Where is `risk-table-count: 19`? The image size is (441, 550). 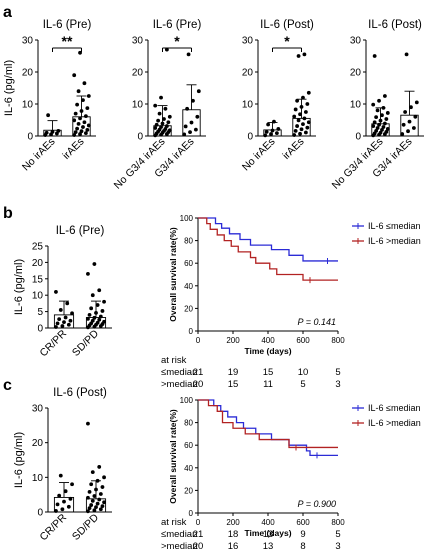 risk-table-count: 19 is located at coordinates (233, 372).